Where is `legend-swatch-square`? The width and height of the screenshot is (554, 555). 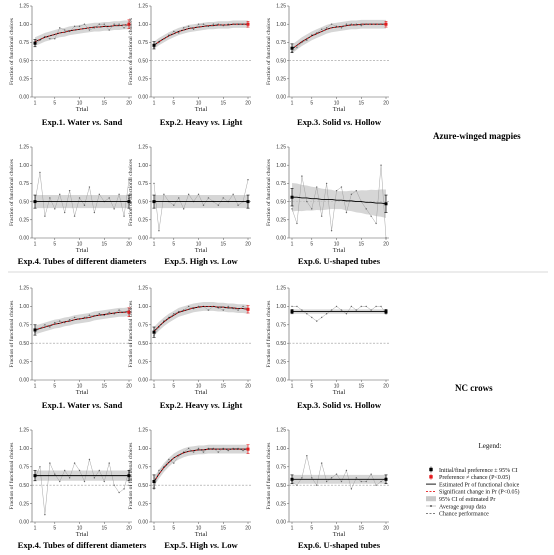
legend-swatch-square is located at coordinates (431, 477).